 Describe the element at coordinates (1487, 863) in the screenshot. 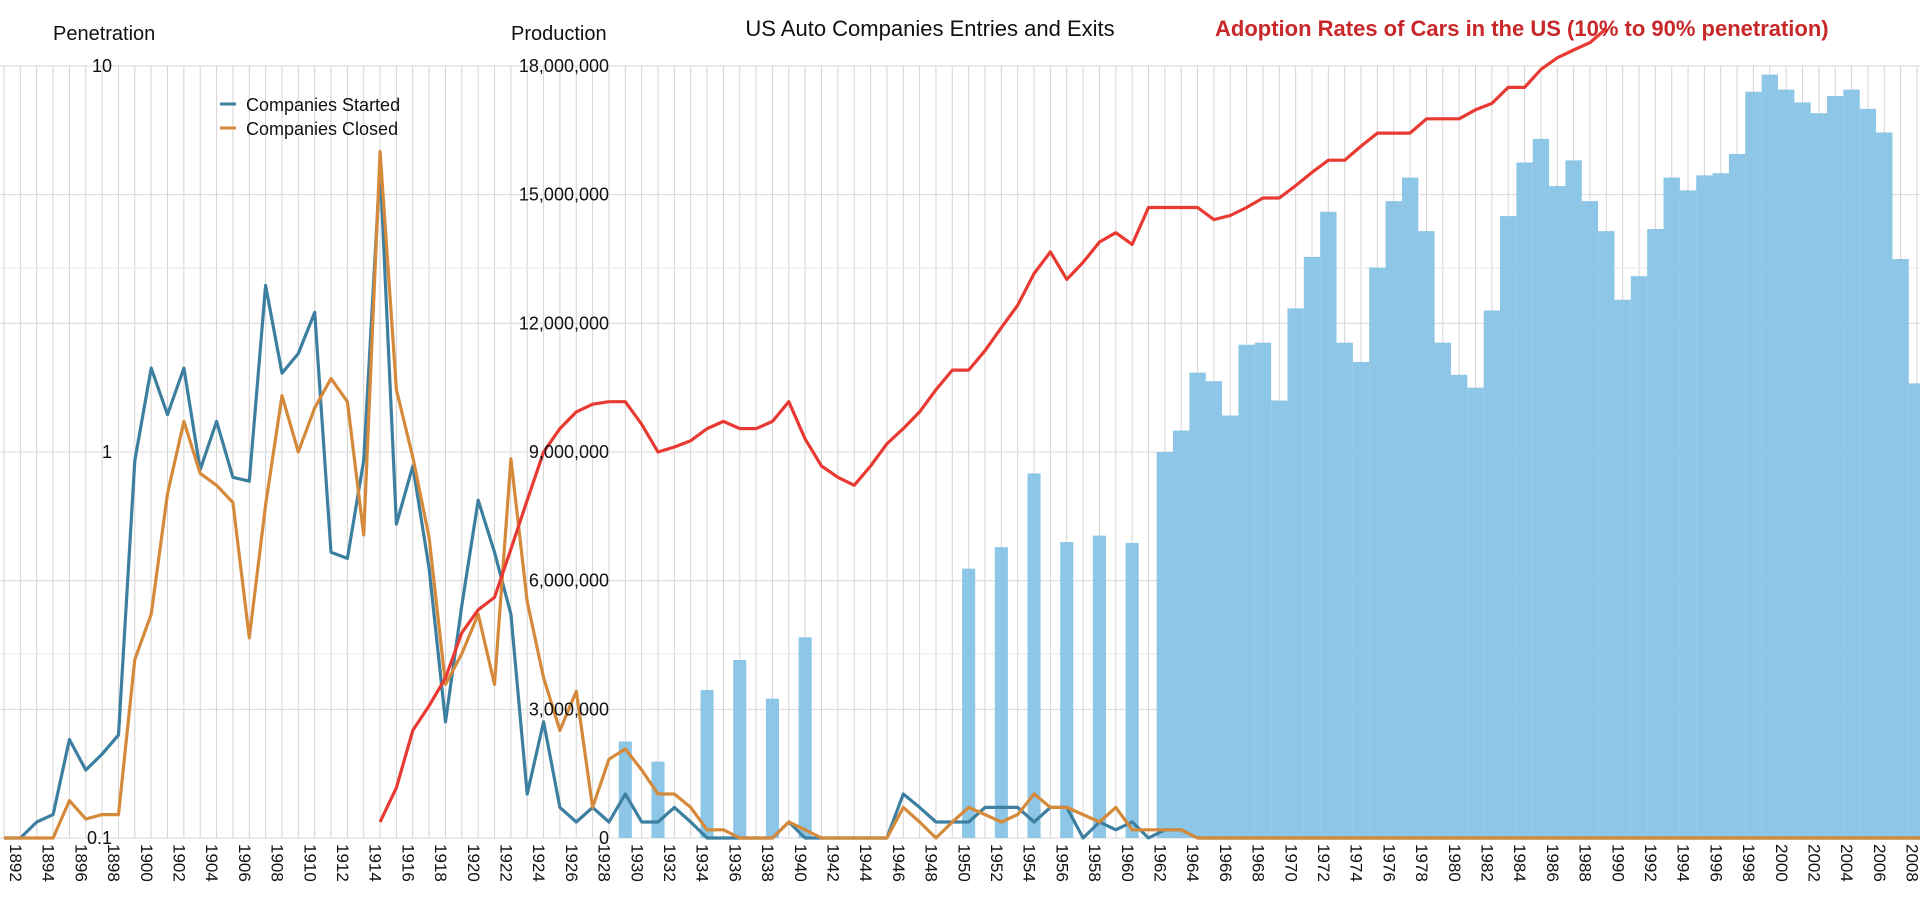

I see `x-tick-label: 1982` at that location.